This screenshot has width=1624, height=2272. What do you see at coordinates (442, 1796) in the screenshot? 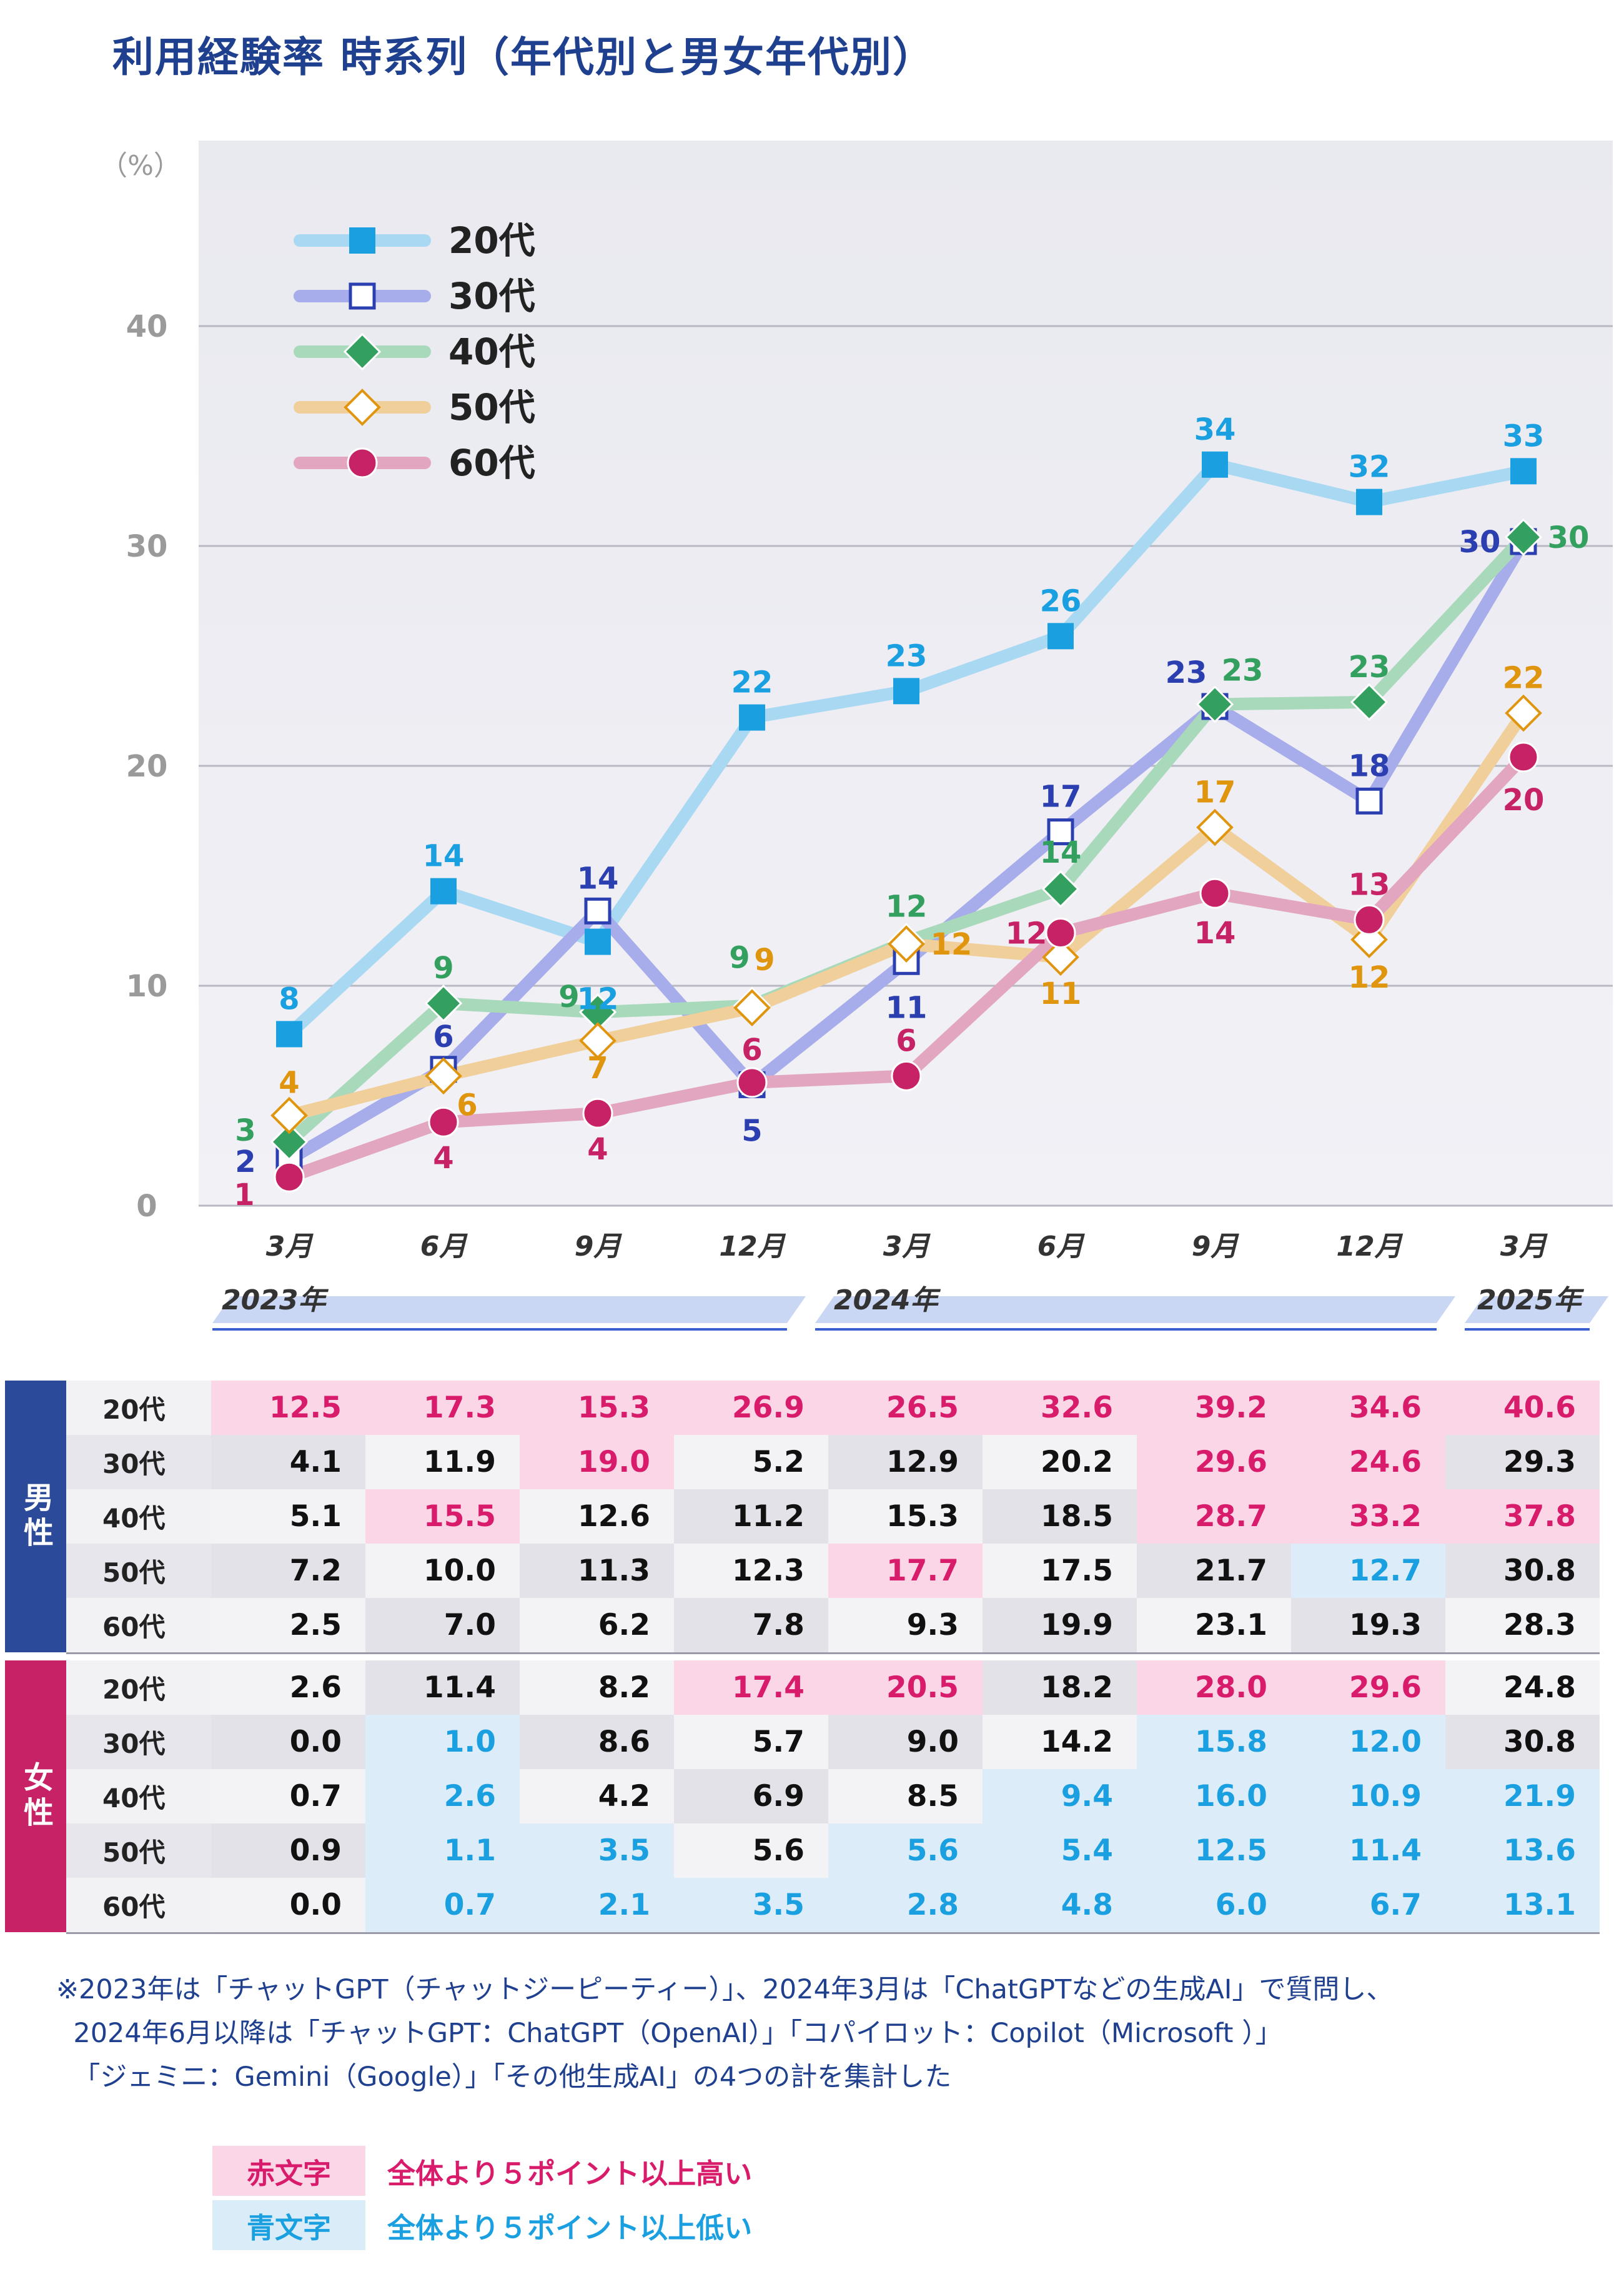
I see `table-cell: 2.6` at bounding box center [442, 1796].